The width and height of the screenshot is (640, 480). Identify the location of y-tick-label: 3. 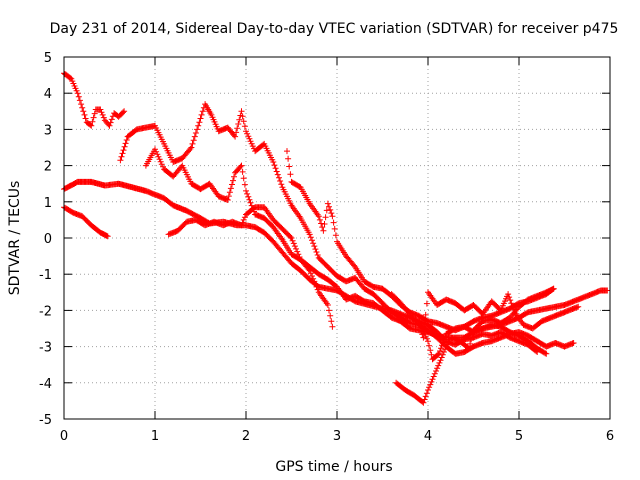
(48, 130).